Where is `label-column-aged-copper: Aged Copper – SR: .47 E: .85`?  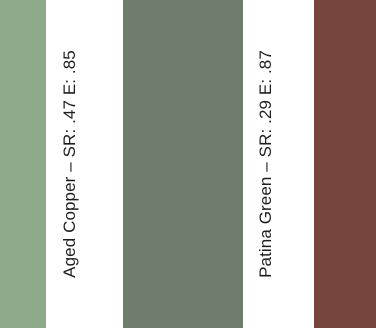
label-column-aged-copper: Aged Copper – SR: .47 E: .85 is located at coordinates (70, 164).